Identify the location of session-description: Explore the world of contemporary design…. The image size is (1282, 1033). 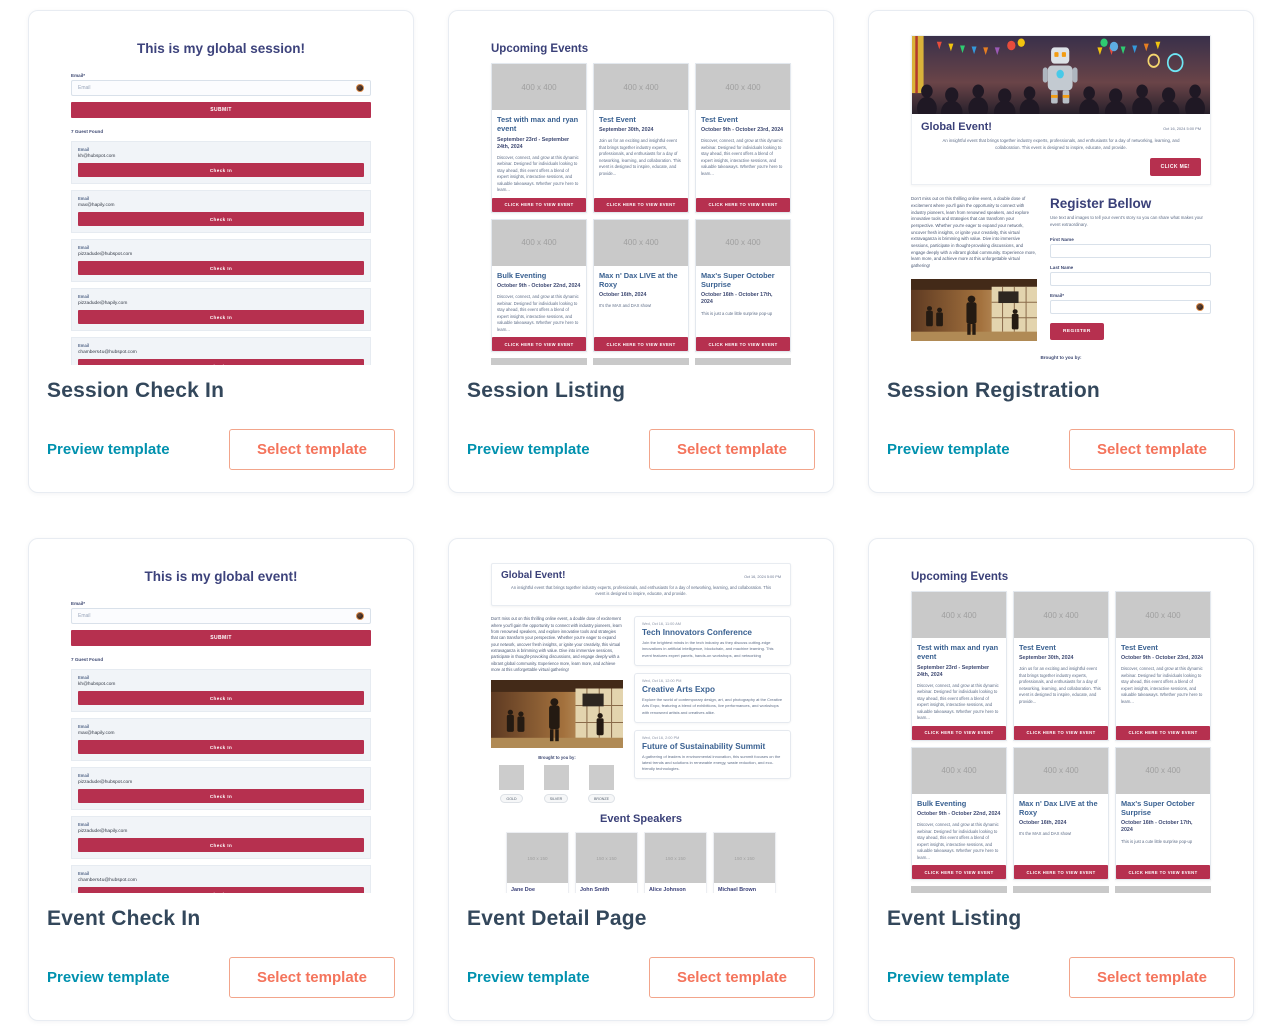
(712, 706).